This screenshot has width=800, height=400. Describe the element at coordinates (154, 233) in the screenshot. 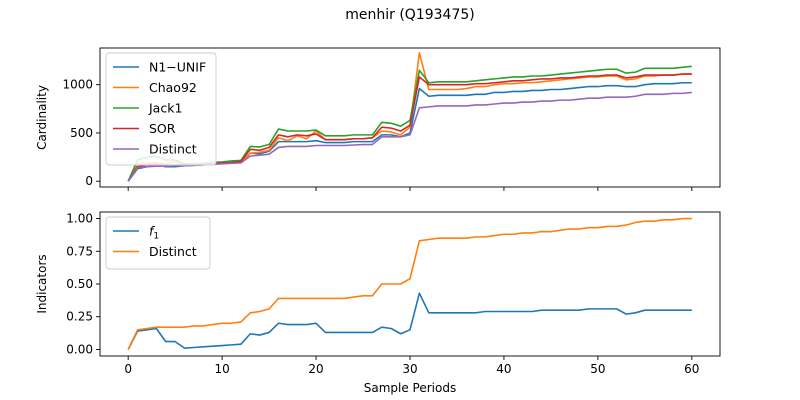

I see `legend-label: f1` at that location.